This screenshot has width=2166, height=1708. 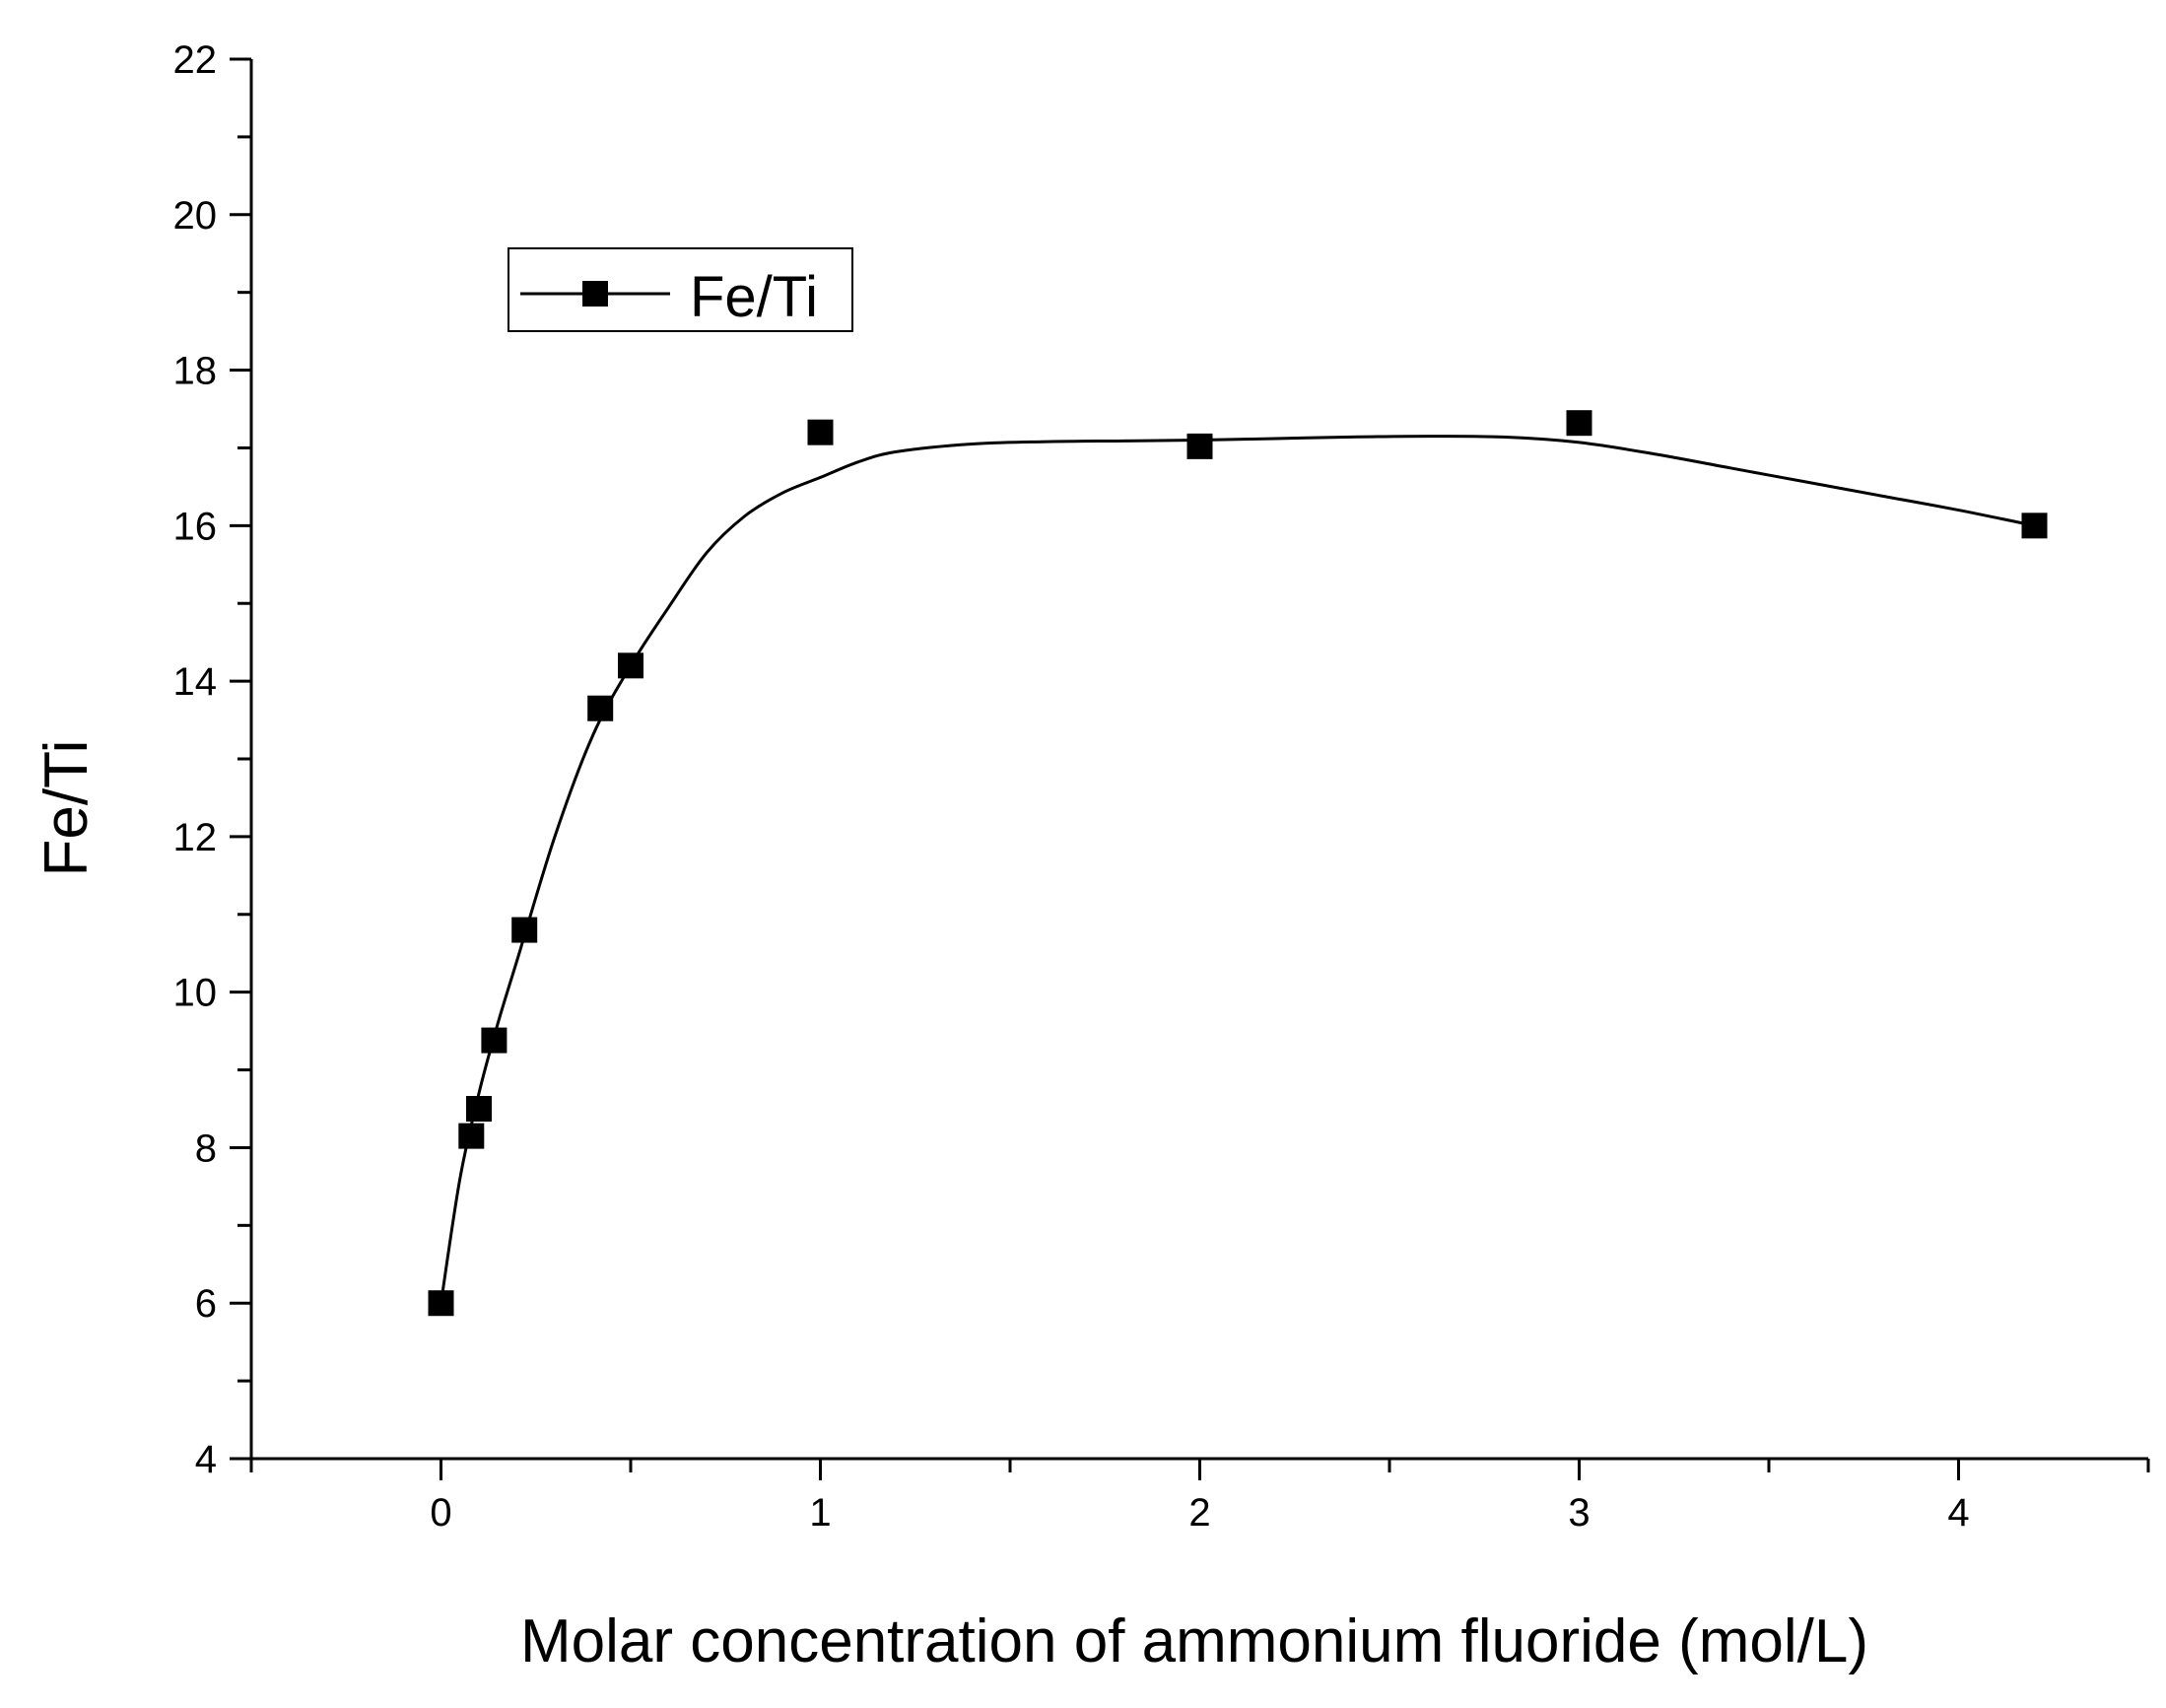 I want to click on y-tick-label: 6, so click(x=206, y=1304).